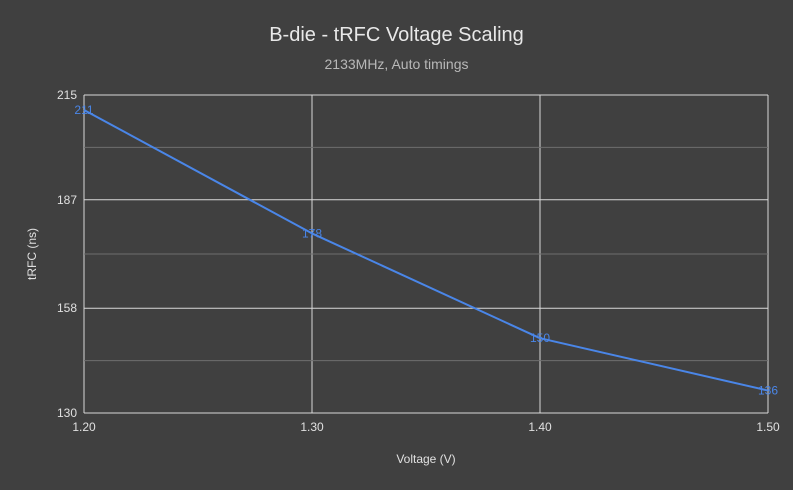 This screenshot has width=793, height=490. I want to click on data-label: 150, so click(540, 338).